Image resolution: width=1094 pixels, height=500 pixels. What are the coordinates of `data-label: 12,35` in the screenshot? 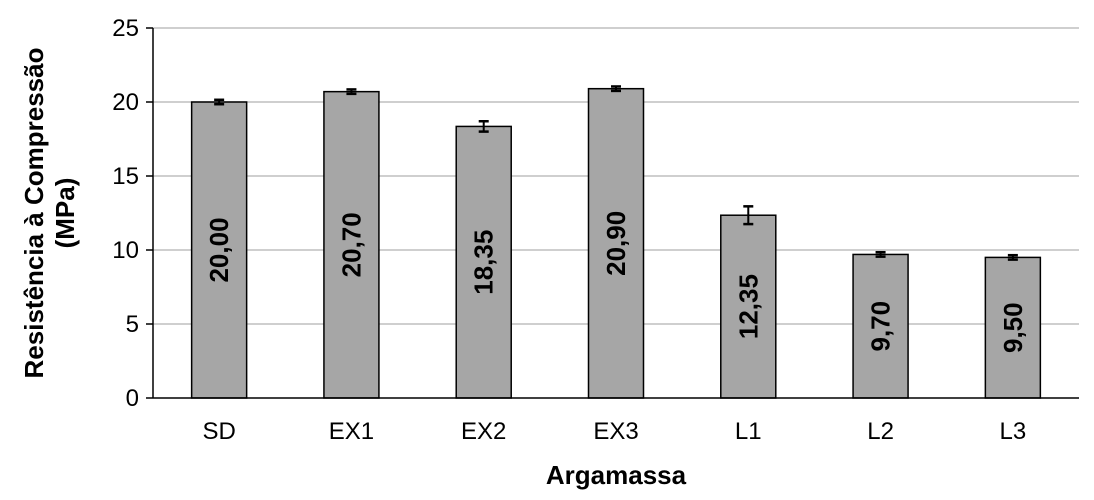 It's located at (748, 306).